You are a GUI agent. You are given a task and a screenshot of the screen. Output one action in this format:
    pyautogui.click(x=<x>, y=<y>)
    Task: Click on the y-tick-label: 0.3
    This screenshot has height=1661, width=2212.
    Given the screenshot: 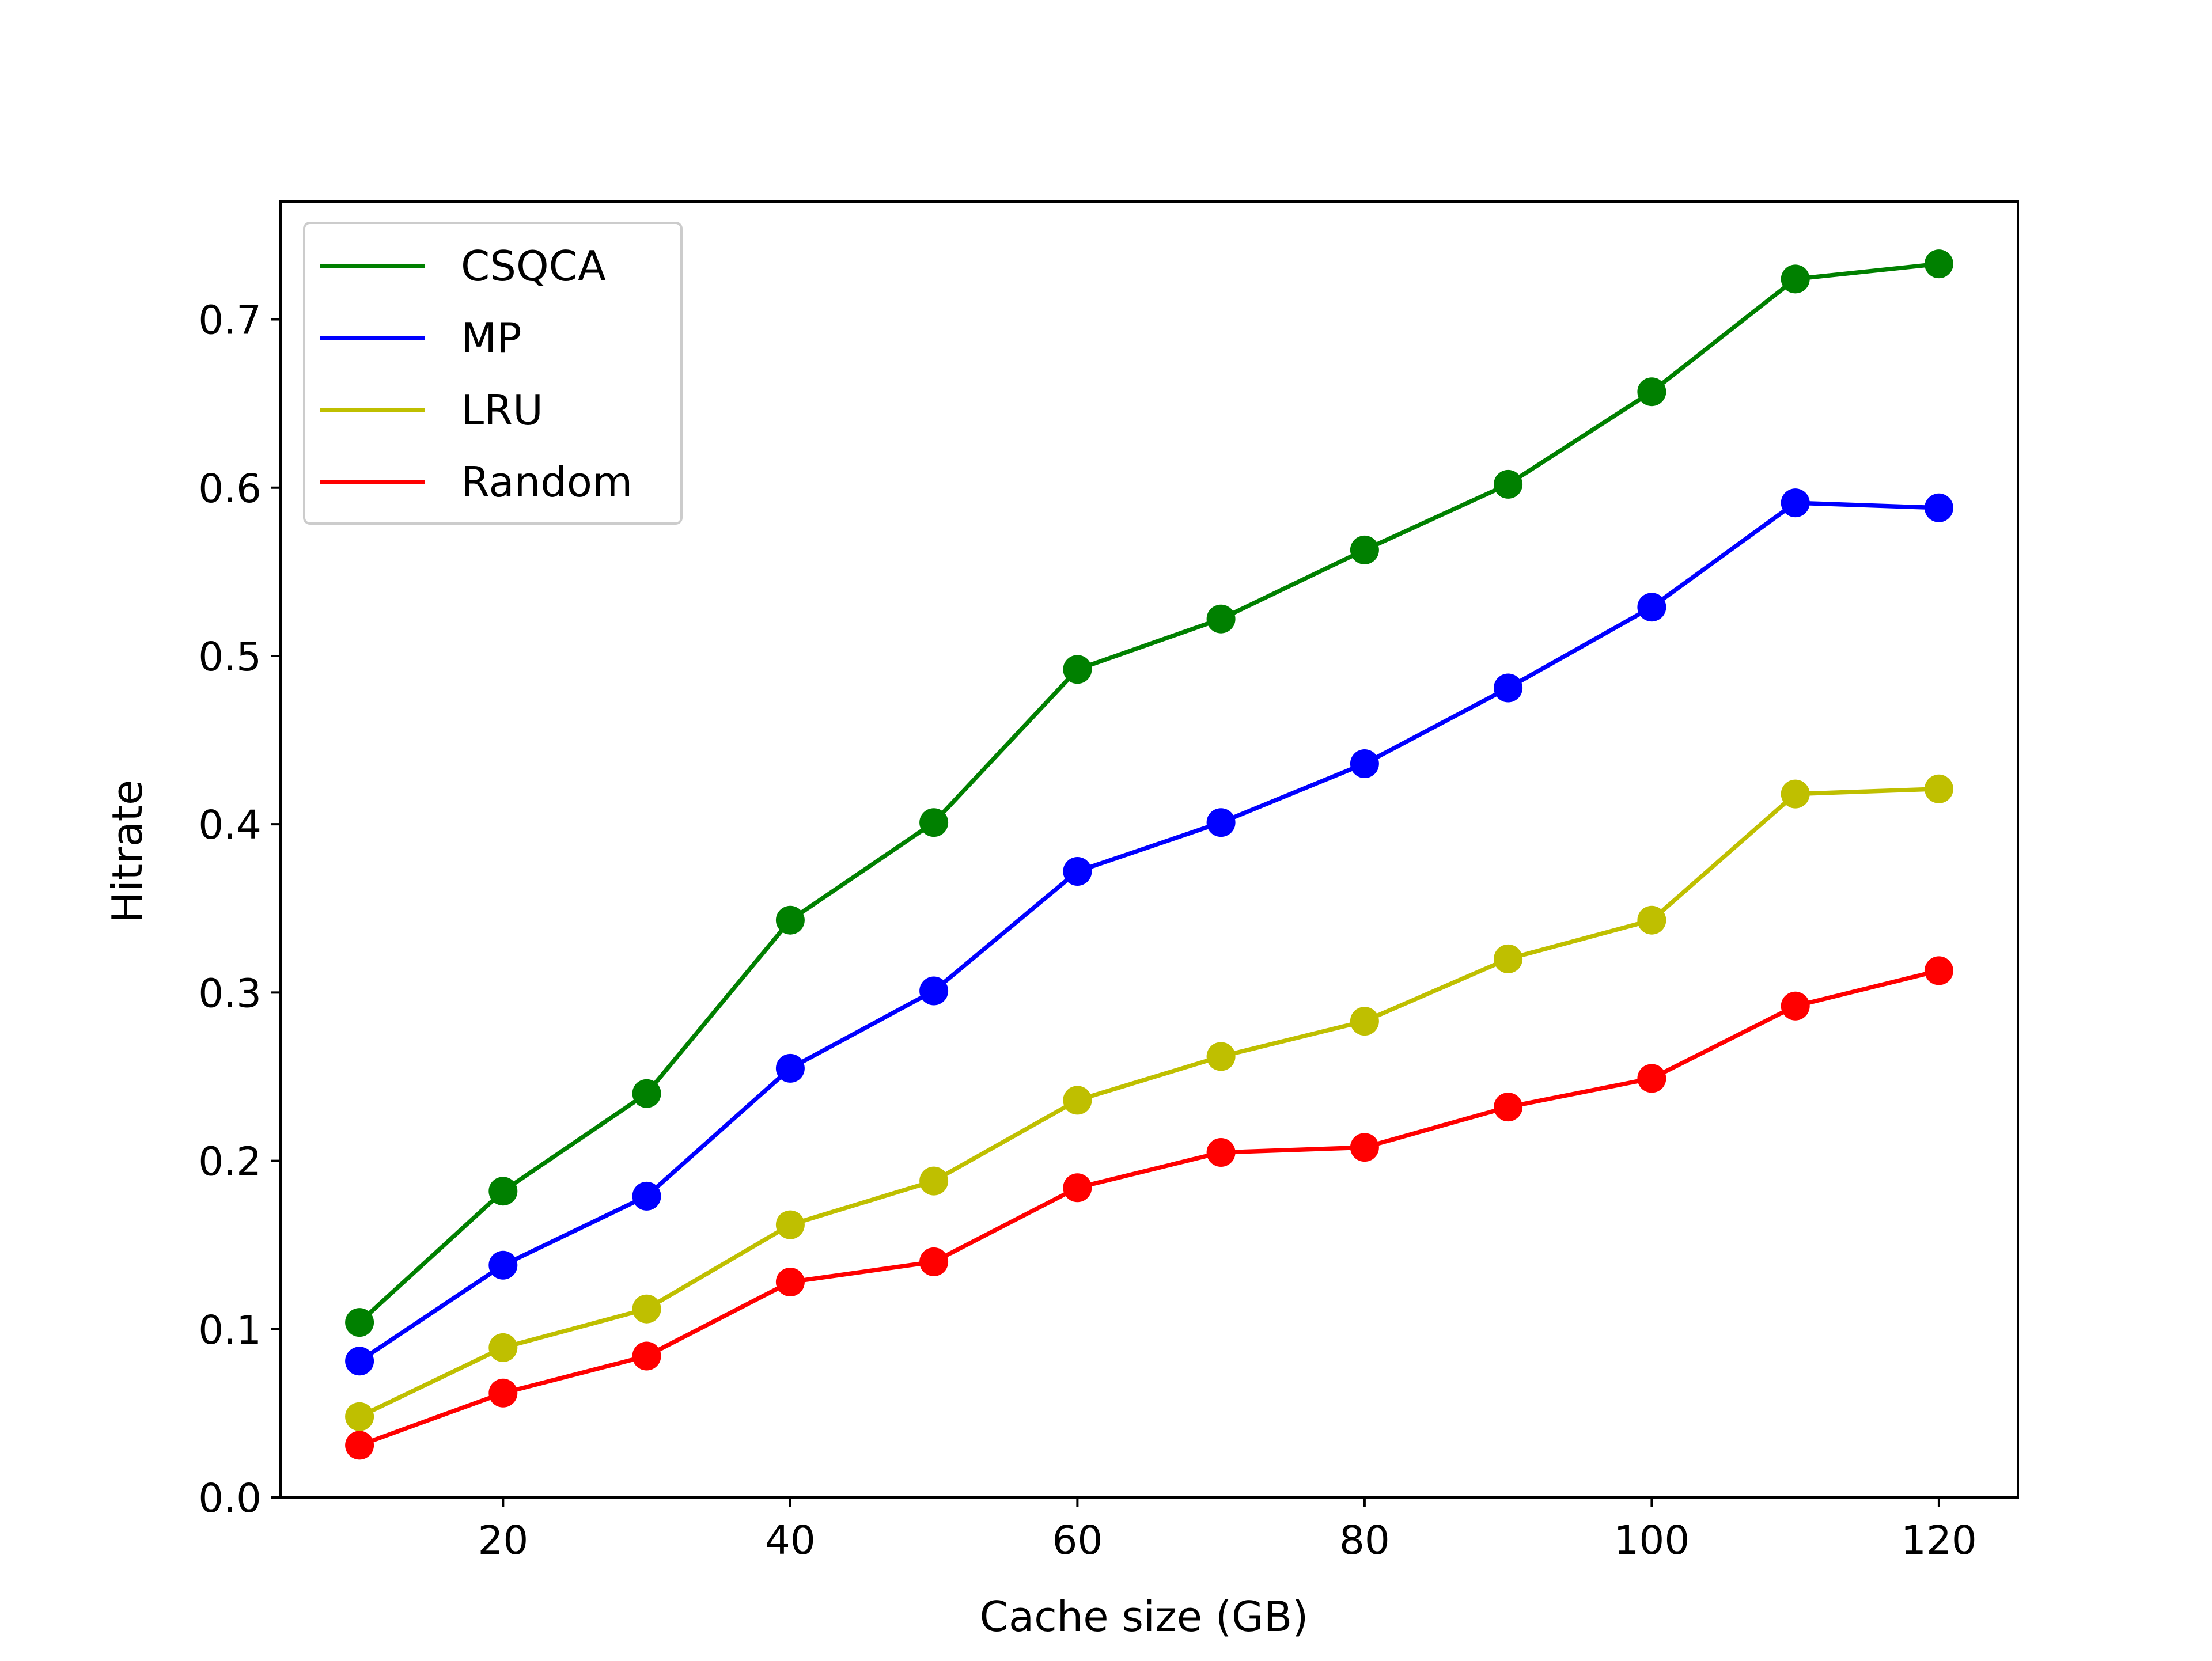 What is the action you would take?
    pyautogui.click(x=230, y=993)
    